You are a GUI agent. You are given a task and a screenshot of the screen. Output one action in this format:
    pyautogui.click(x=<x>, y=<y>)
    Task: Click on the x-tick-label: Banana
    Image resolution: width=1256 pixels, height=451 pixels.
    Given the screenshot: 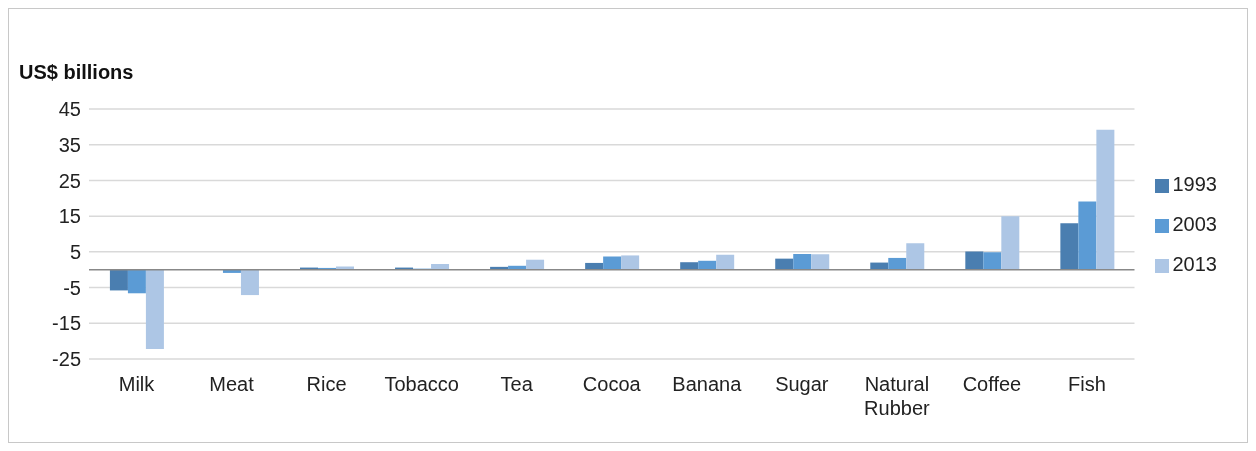 What is the action you would take?
    pyautogui.click(x=707, y=384)
    